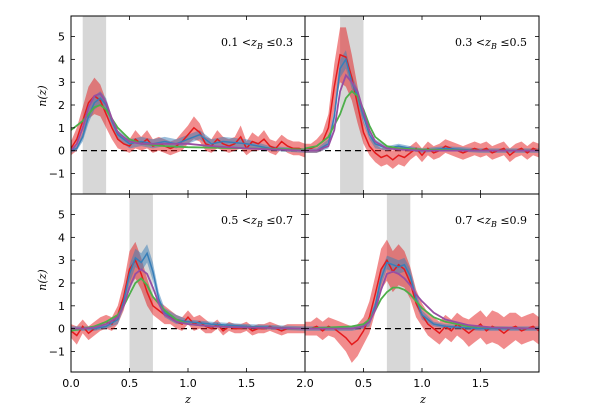 The image size is (598, 407). Describe the element at coordinates (257, 221) in the screenshot. I see `panel-title: 0.5 <zB ≤0.7` at that location.